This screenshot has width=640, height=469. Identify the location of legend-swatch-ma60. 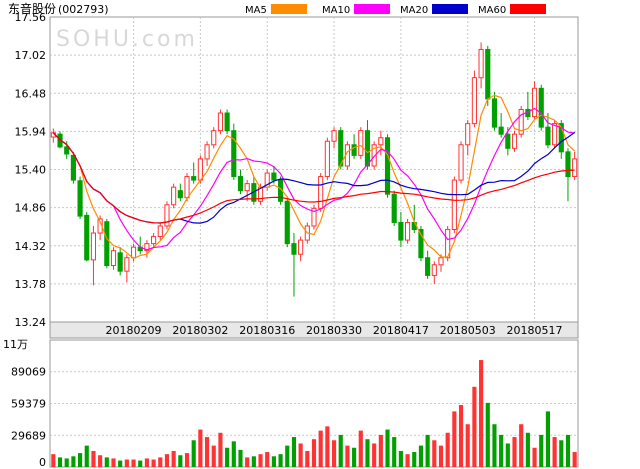
(528, 9).